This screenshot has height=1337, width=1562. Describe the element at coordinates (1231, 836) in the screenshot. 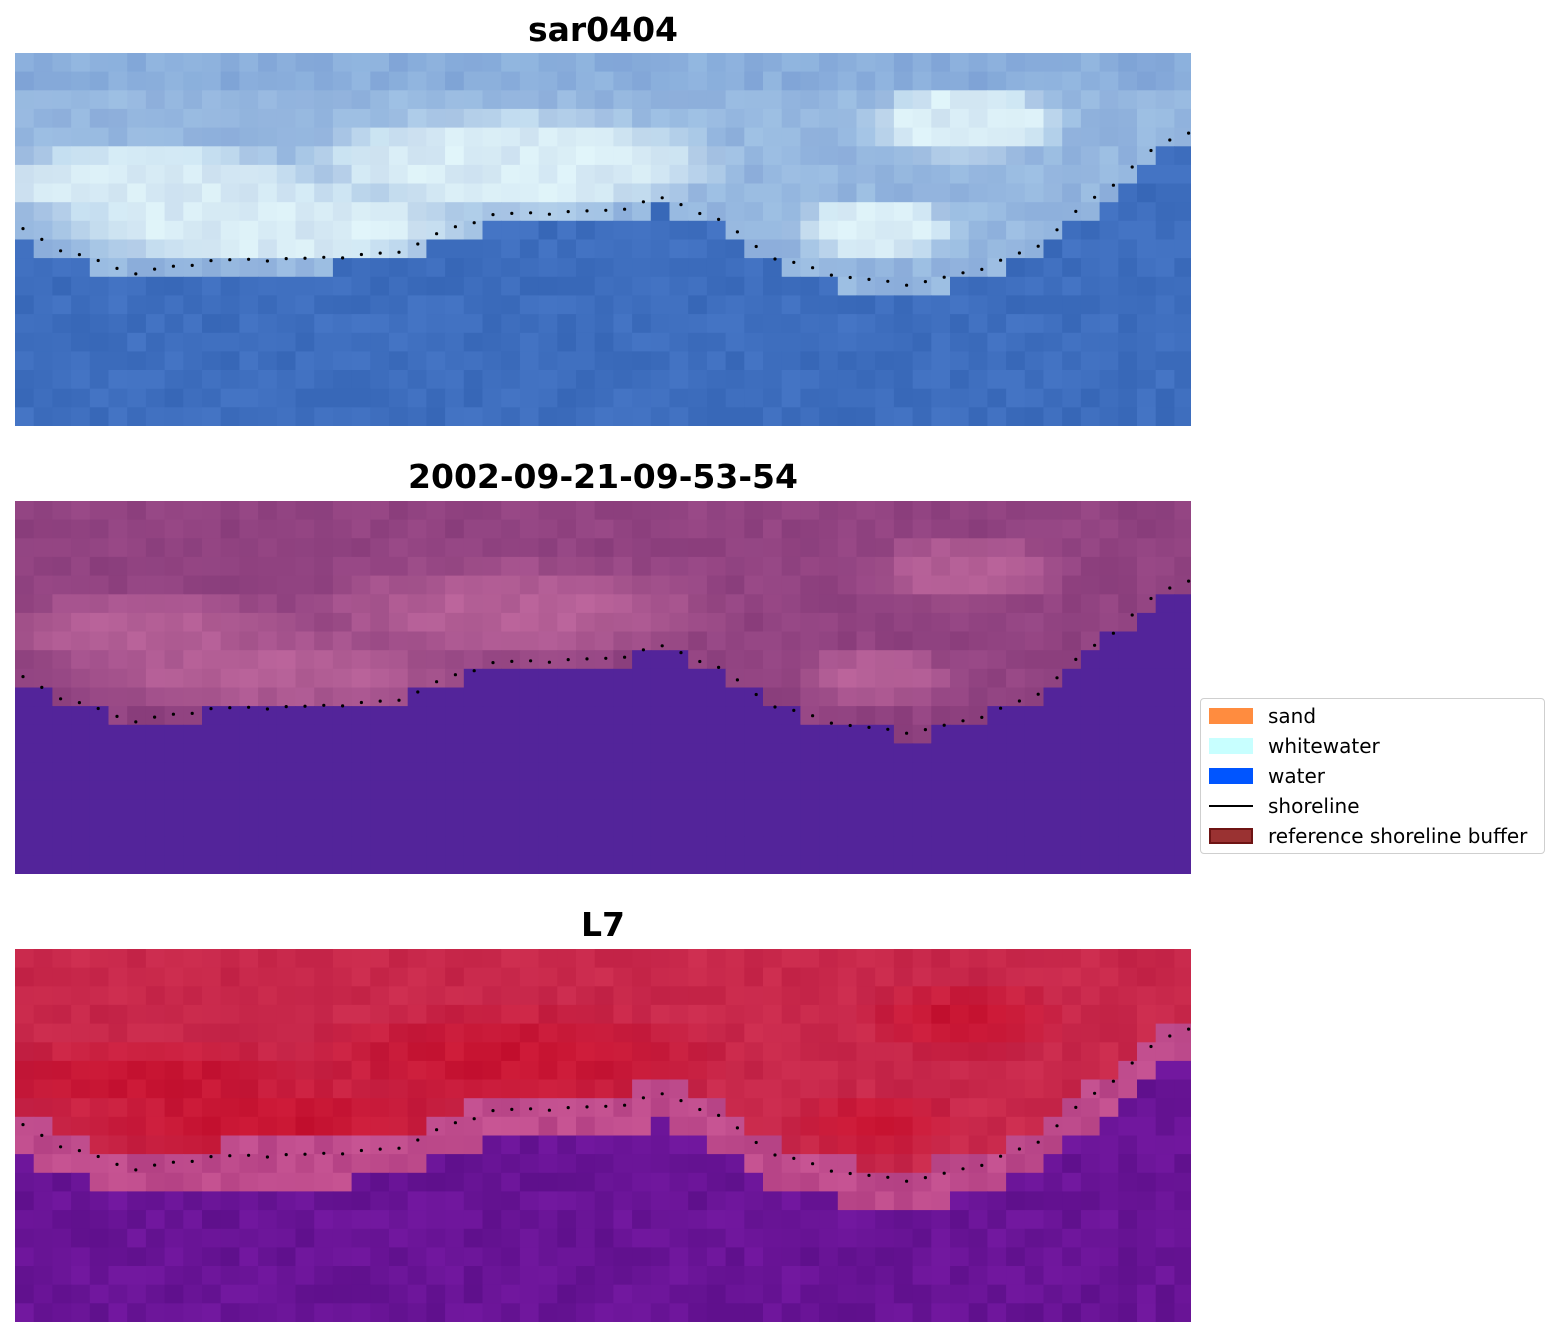

I see `reference-buffer-swatch` at that location.